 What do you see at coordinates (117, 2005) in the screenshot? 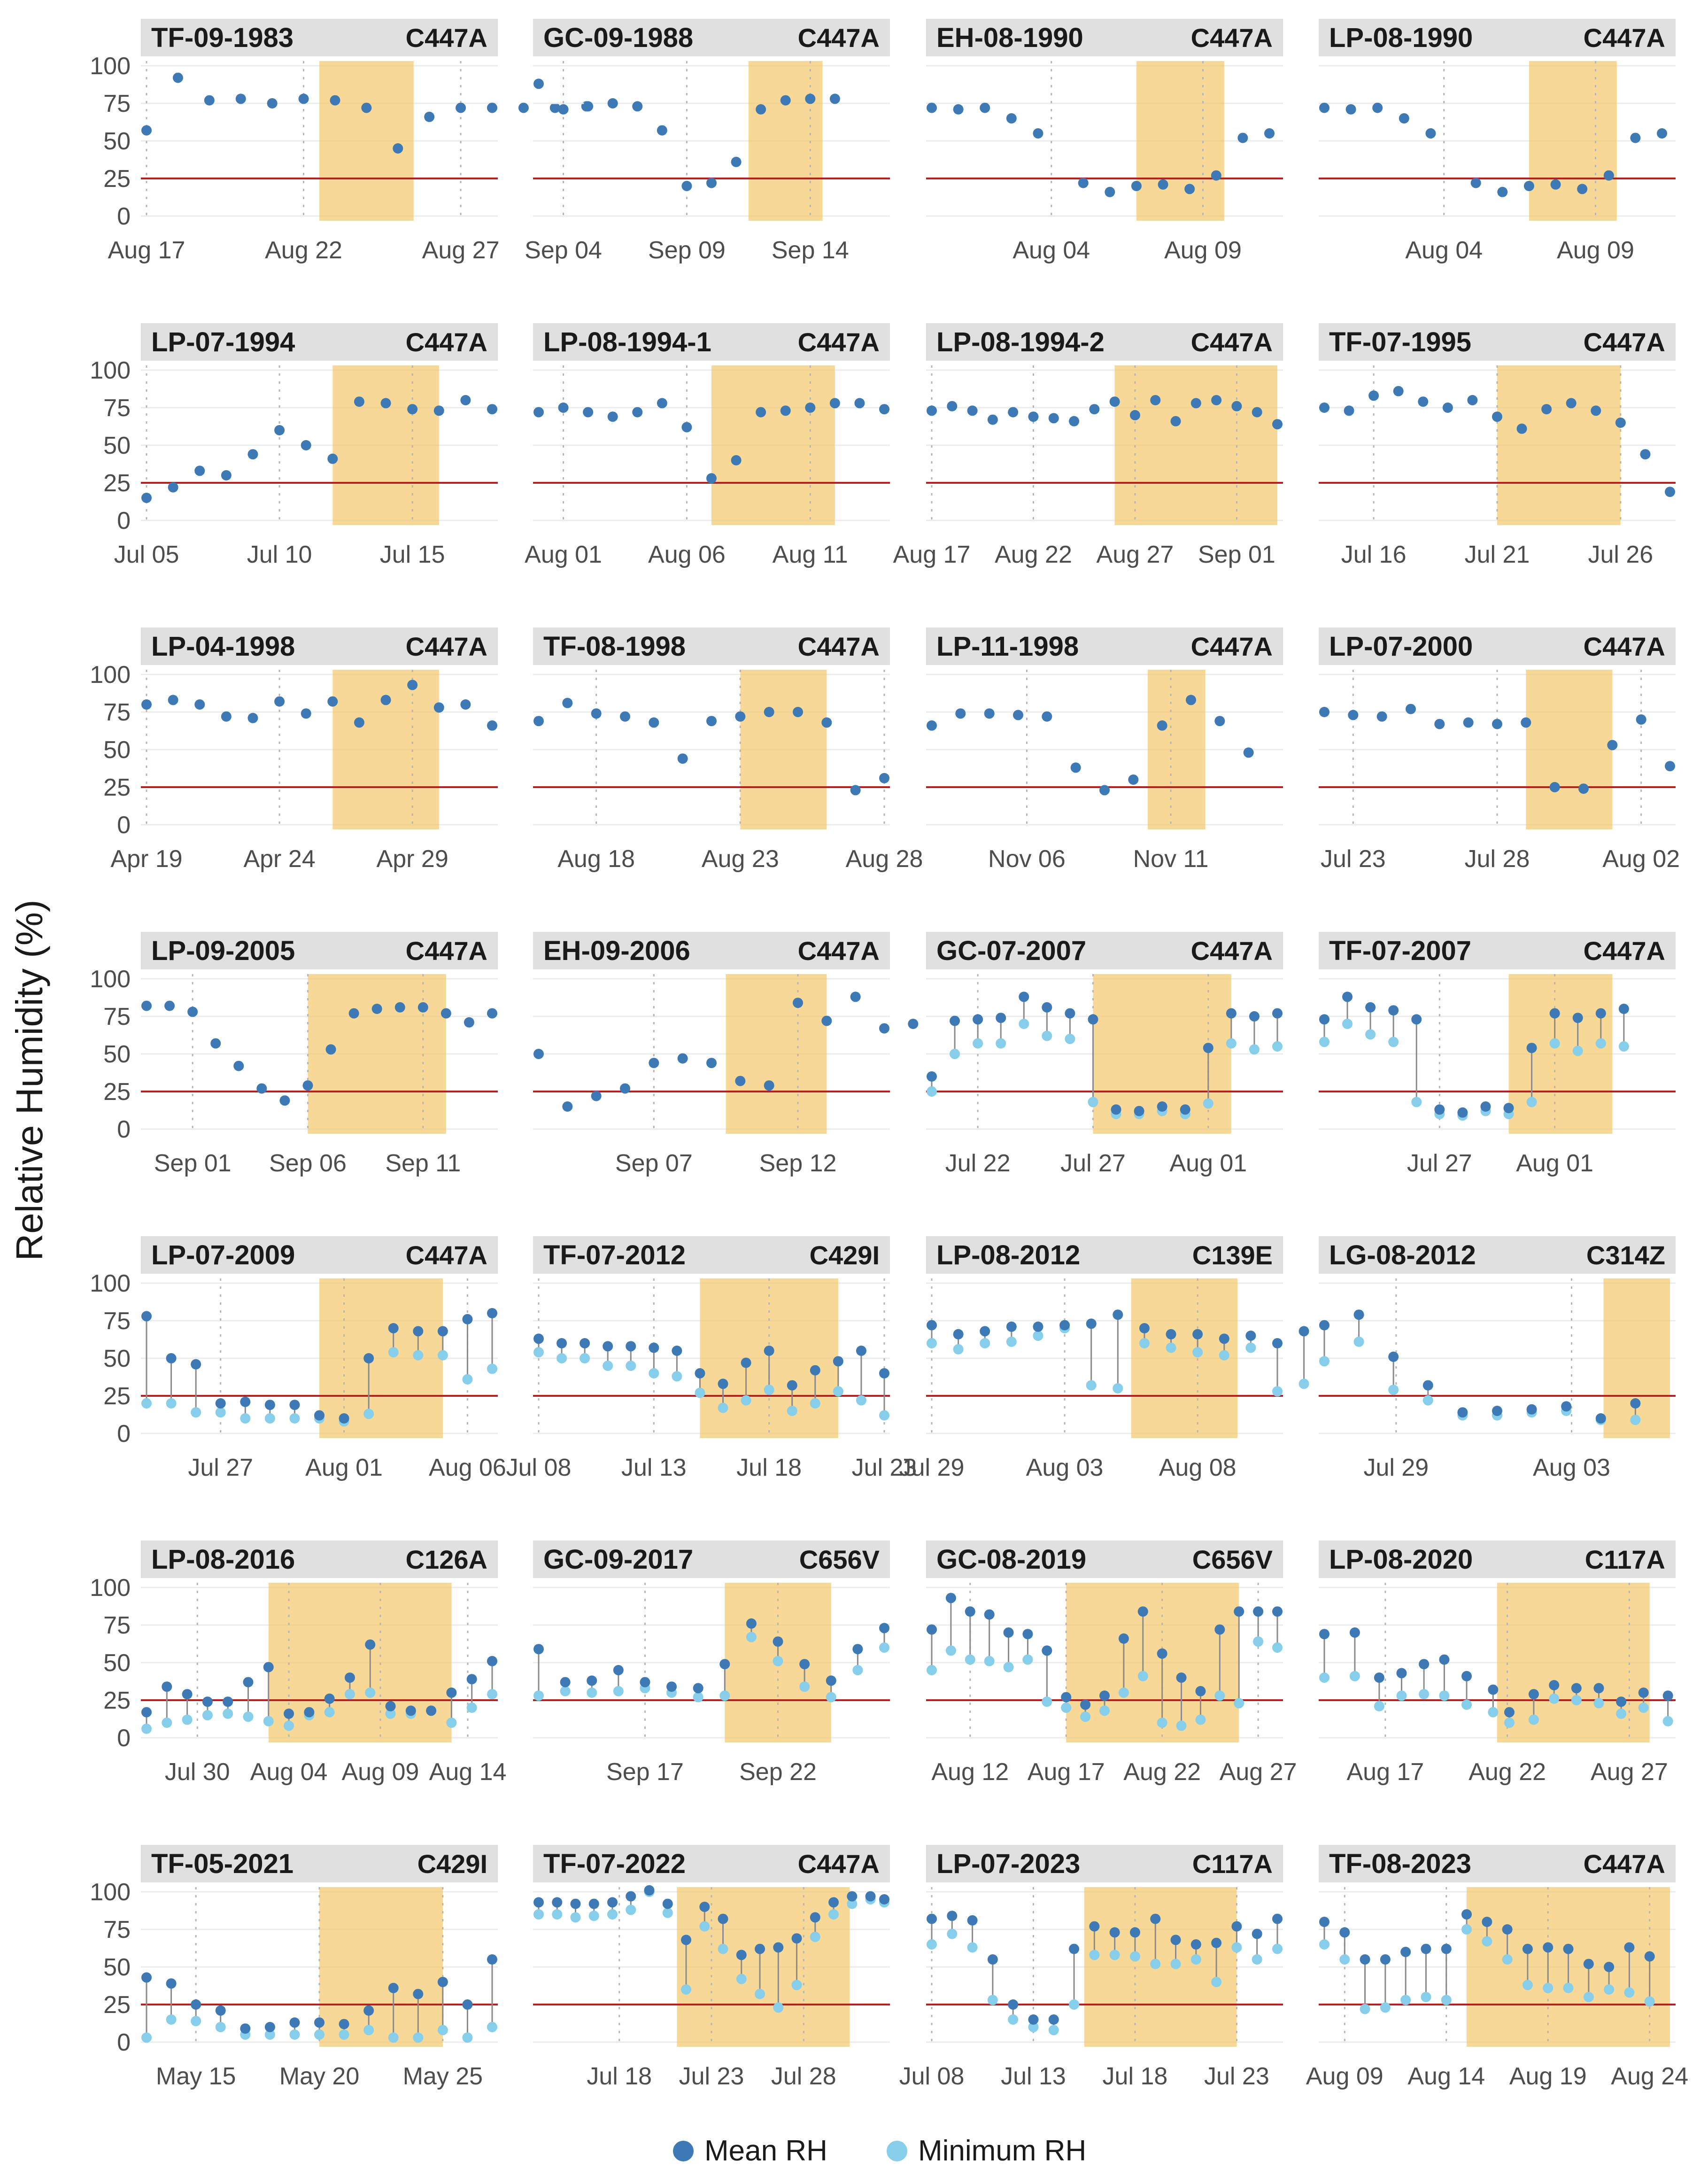
I see `y-tick-label: 25` at bounding box center [117, 2005].